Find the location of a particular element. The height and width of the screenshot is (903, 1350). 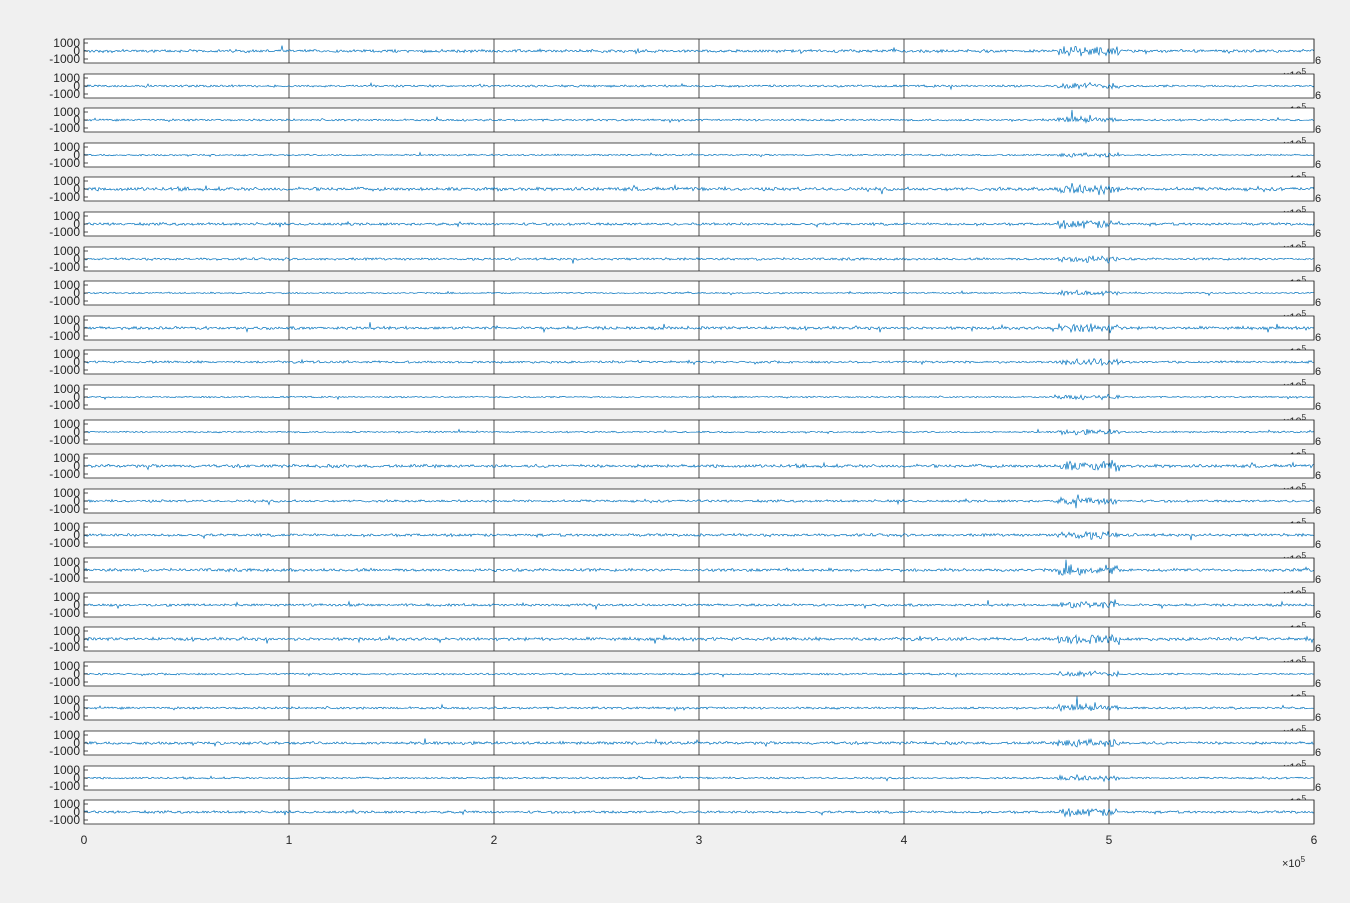

x-tick-label: 5 is located at coordinates (1109, 840).